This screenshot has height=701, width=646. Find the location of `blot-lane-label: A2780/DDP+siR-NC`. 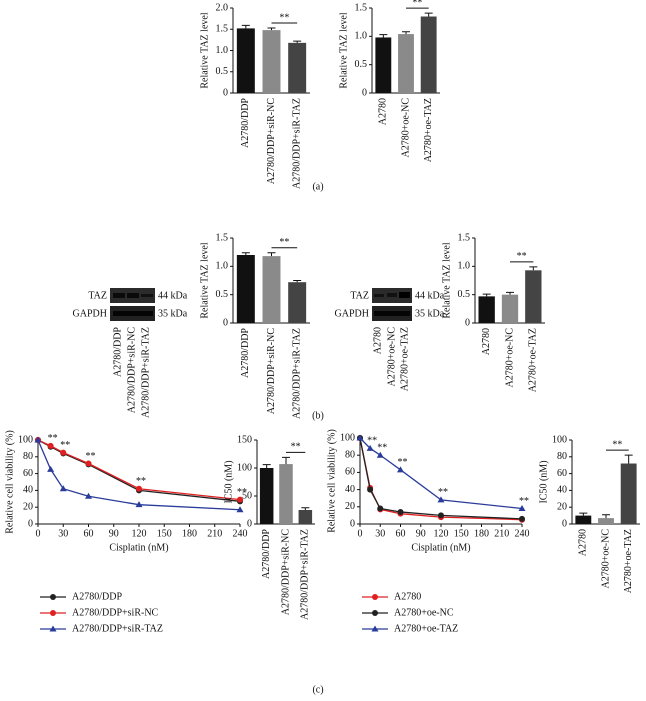

blot-lane-label: A2780/DDP+siR-NC is located at coordinates (131, 370).